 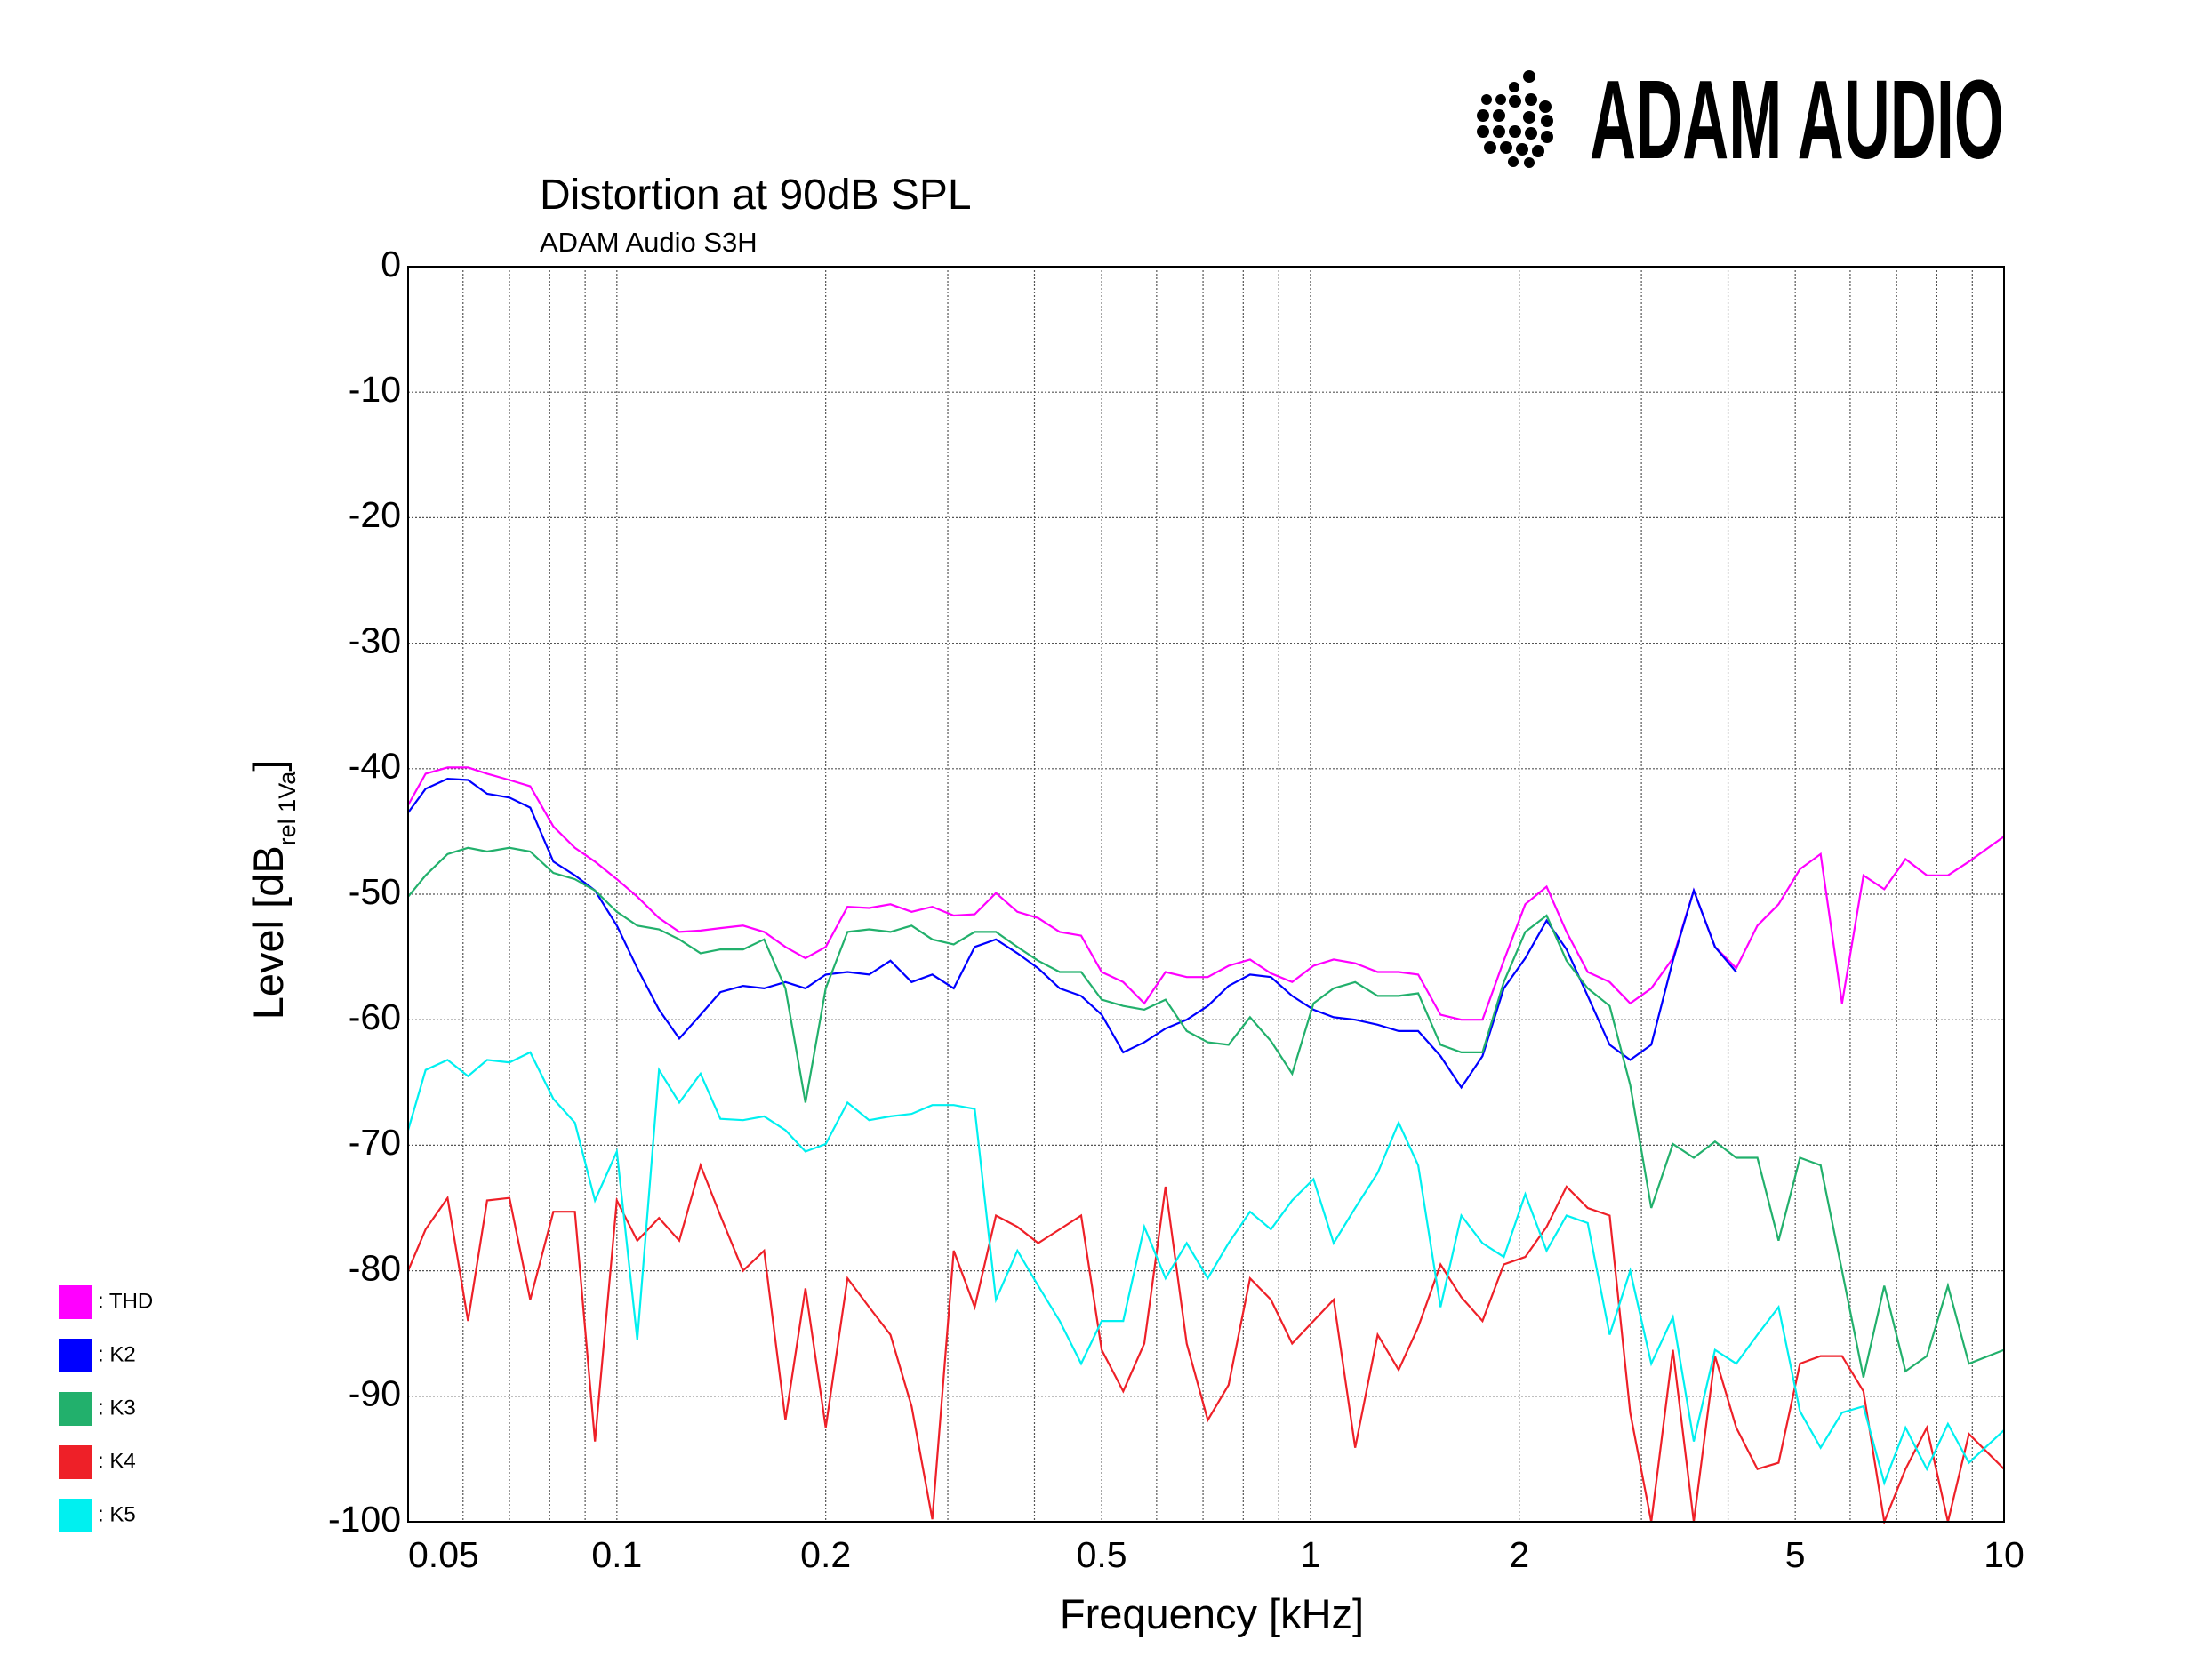 I want to click on y-tick-label: -10, so click(x=375, y=389).